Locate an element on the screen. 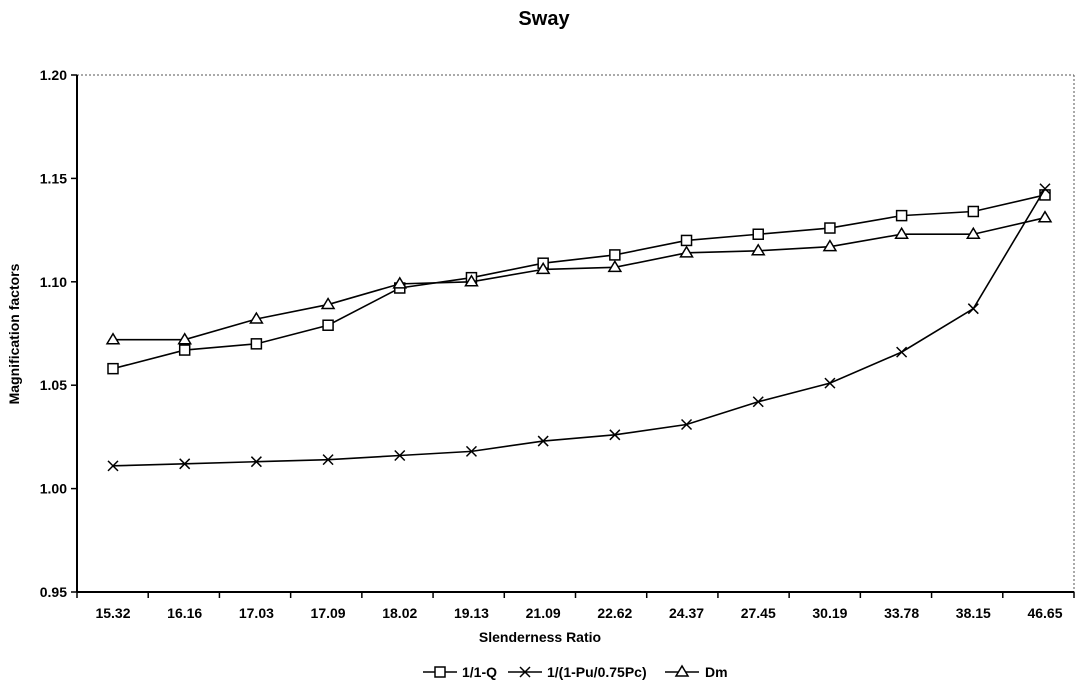 The width and height of the screenshot is (1081, 688). y-tick-label: 1.00 is located at coordinates (53, 489).